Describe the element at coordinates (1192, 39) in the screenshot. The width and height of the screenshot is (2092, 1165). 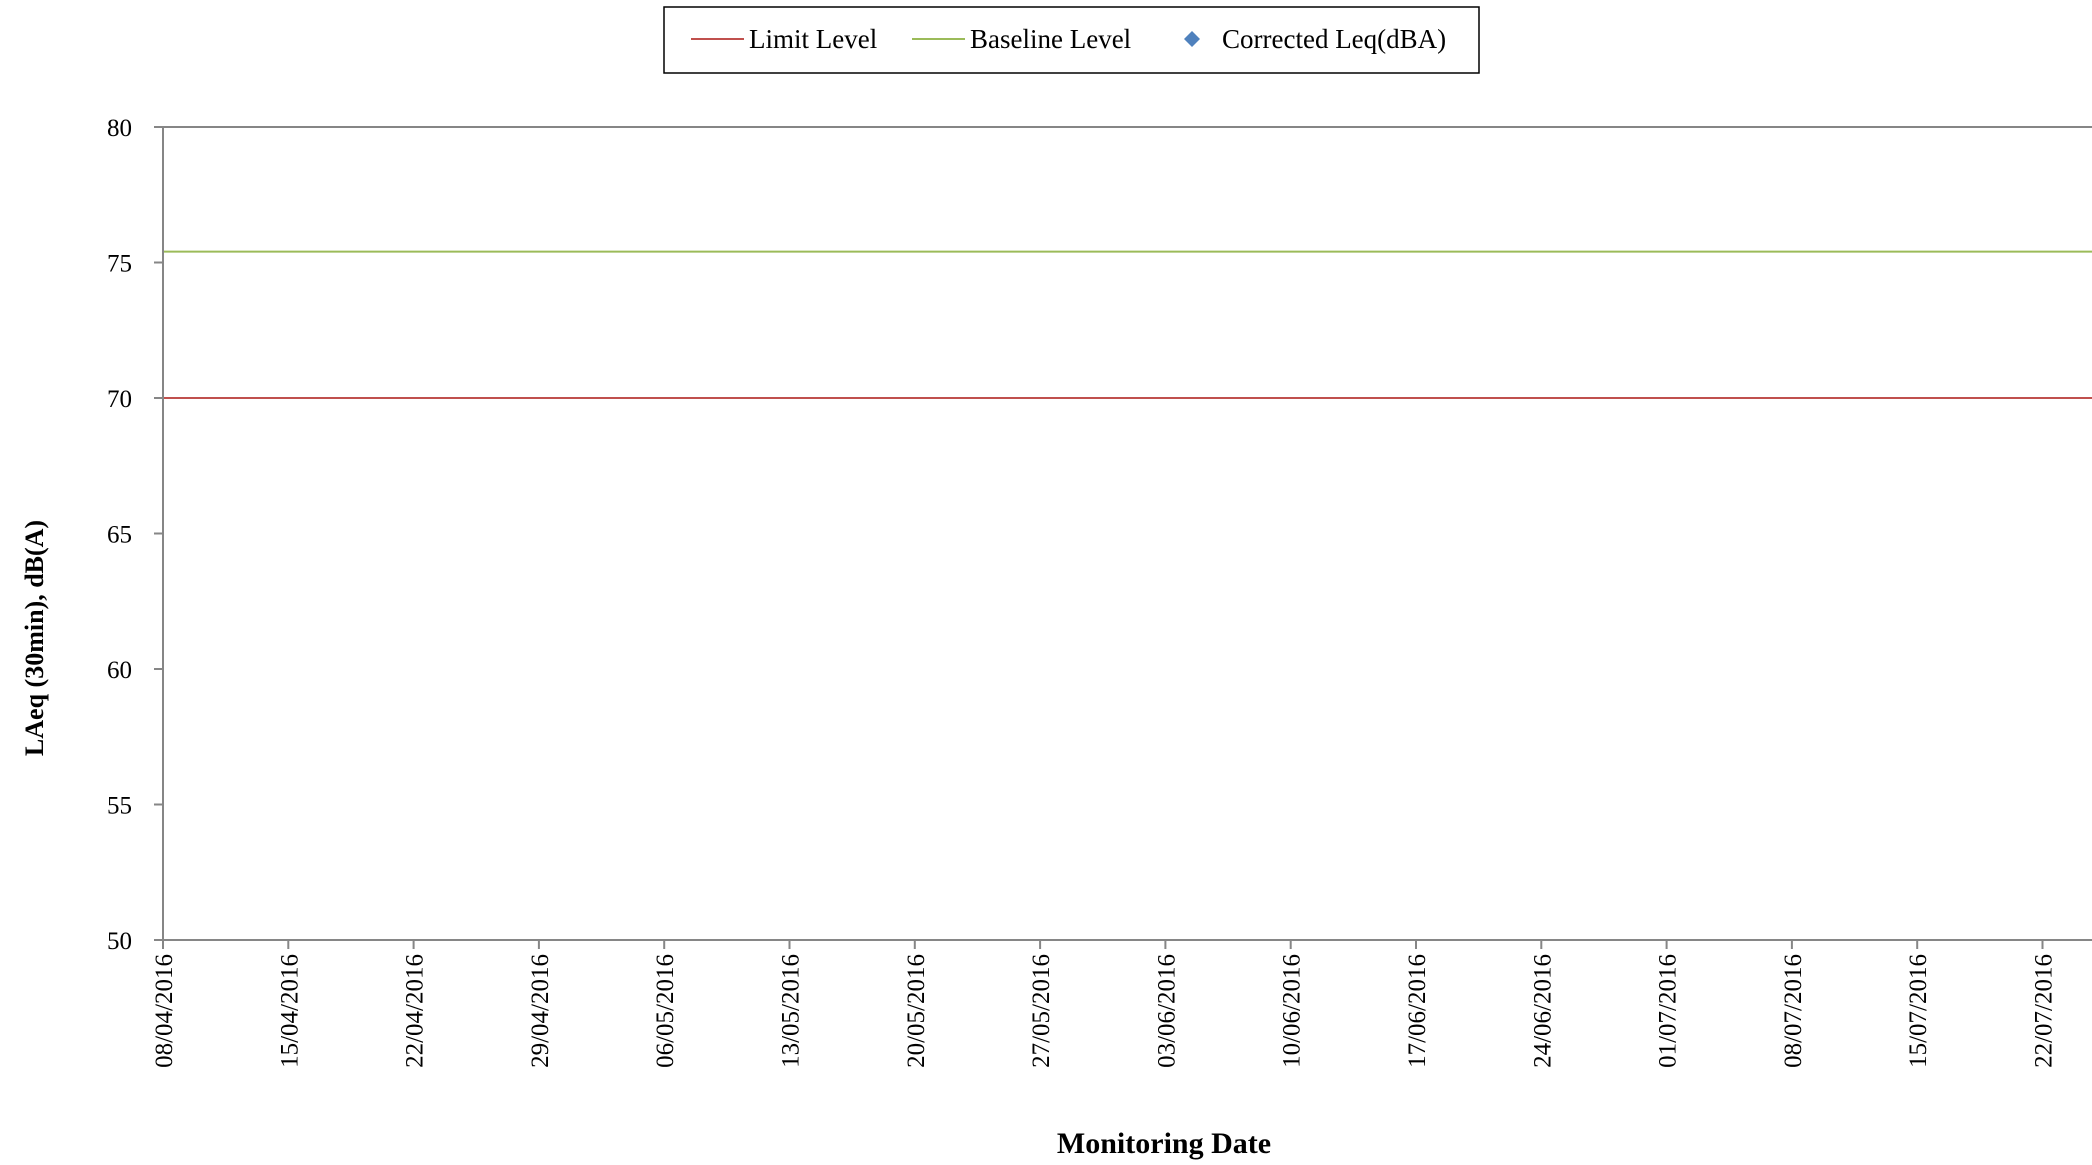
I see `legend-corrected-leq-marker` at that location.